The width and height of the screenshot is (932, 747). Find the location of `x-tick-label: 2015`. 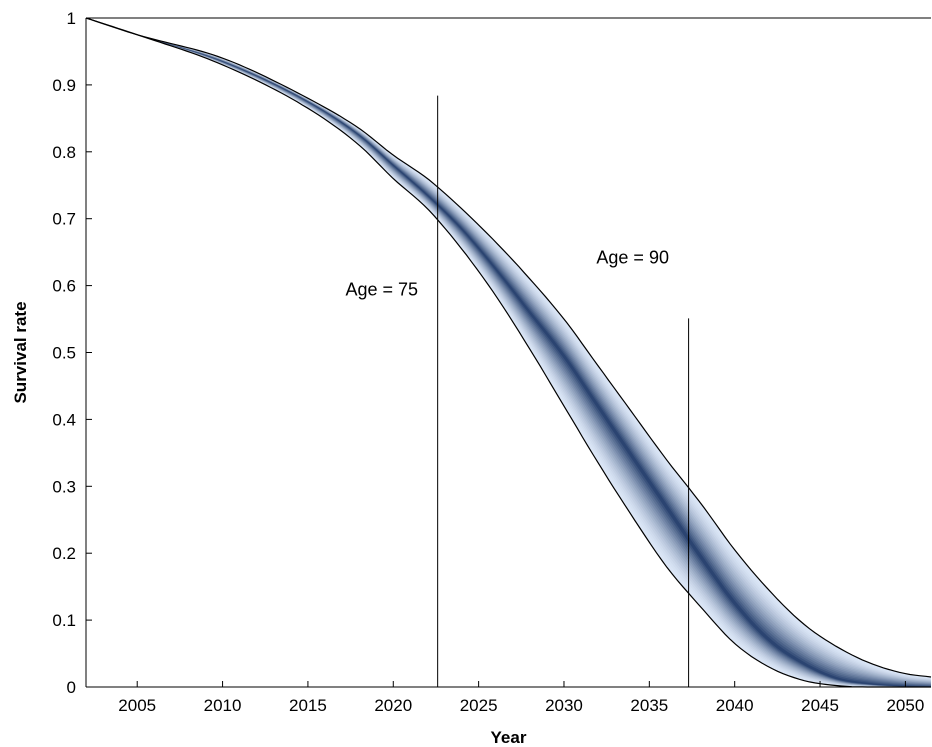

x-tick-label: 2015 is located at coordinates (308, 705).